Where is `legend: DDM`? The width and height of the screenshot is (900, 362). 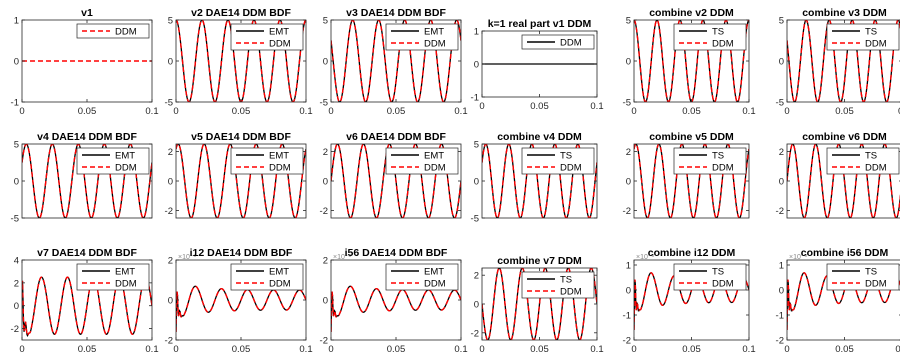 legend: DDM is located at coordinates (113, 31).